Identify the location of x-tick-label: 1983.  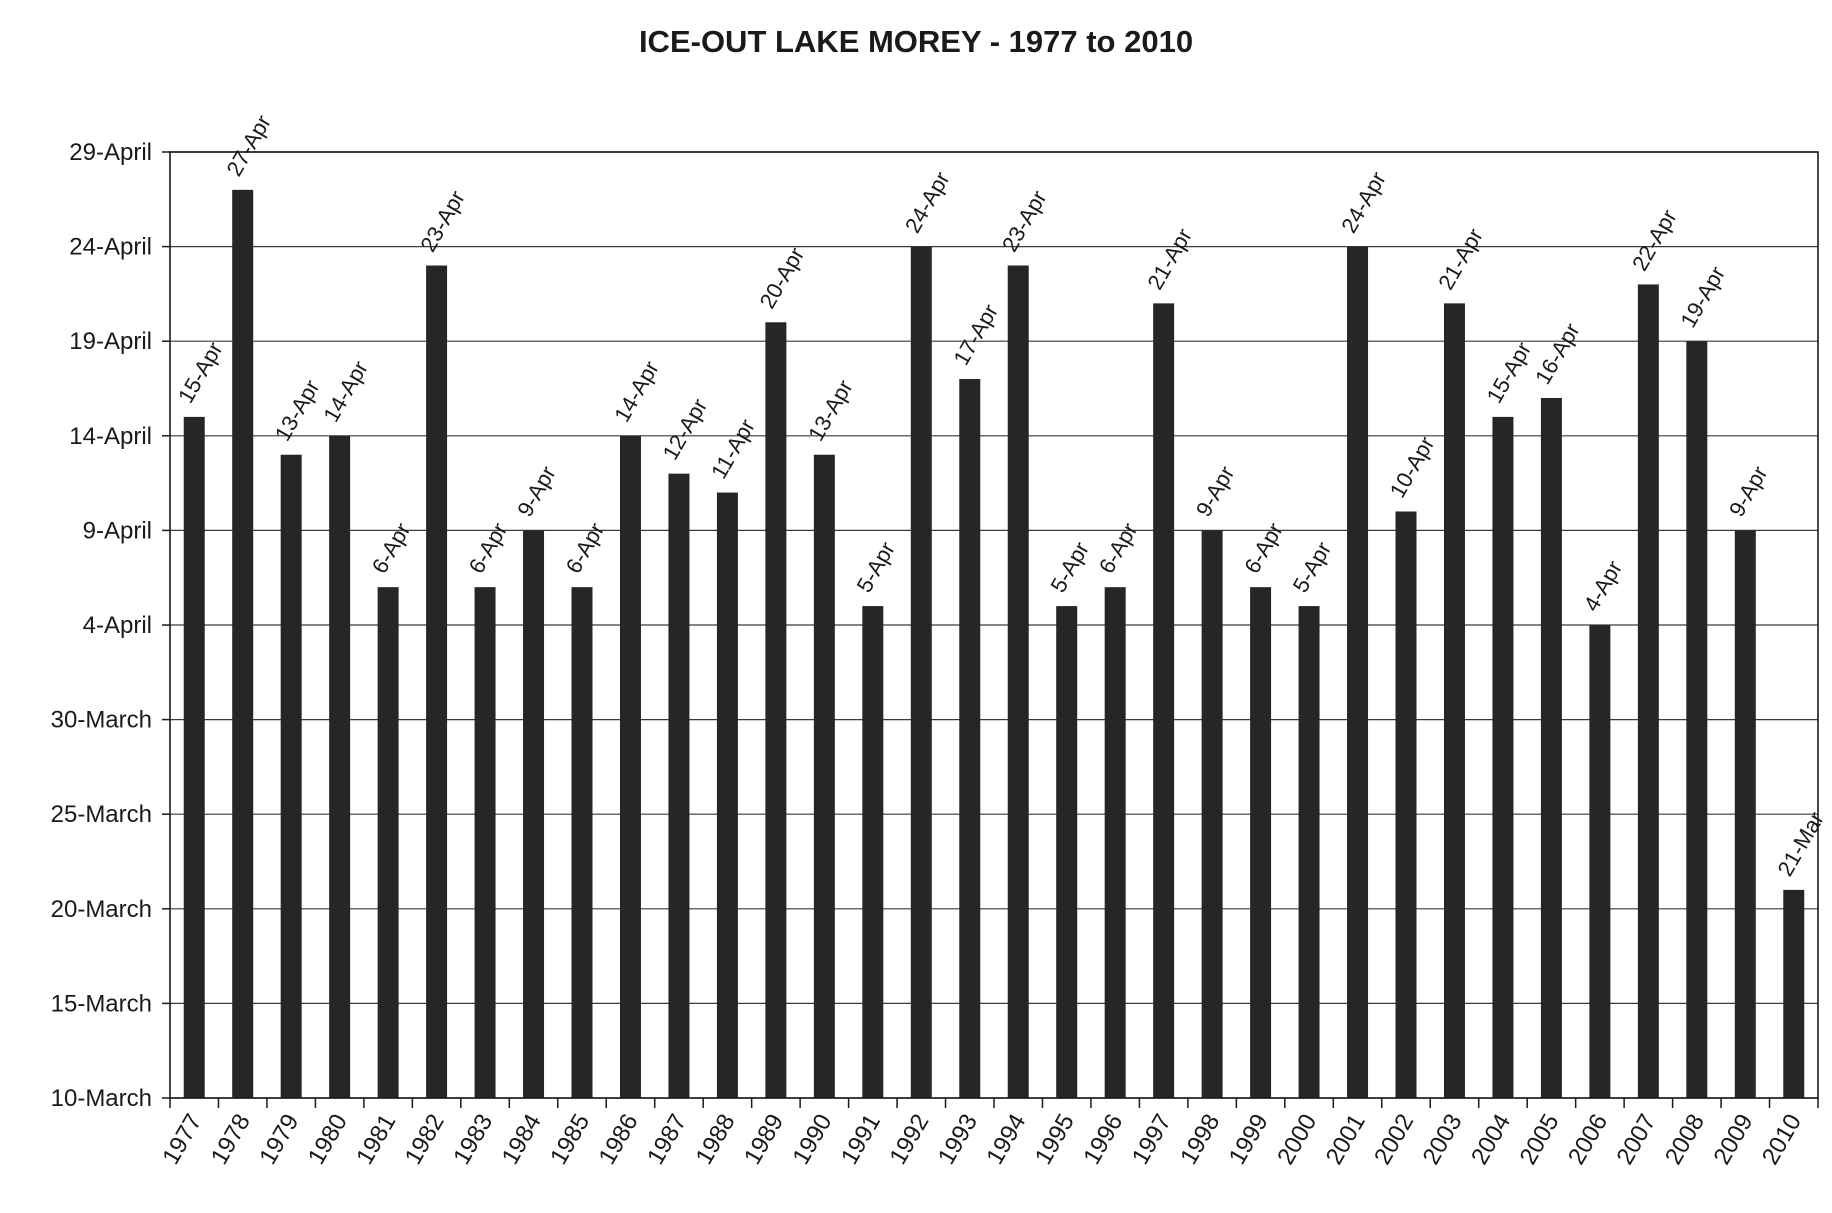
(473, 1140).